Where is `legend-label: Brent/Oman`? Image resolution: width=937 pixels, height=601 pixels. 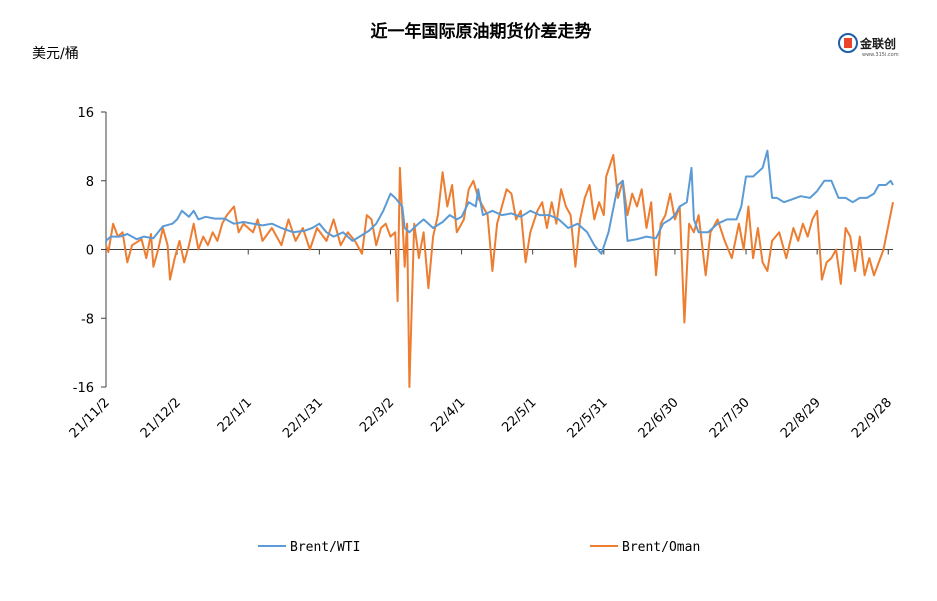 legend-label: Brent/Oman is located at coordinates (661, 547).